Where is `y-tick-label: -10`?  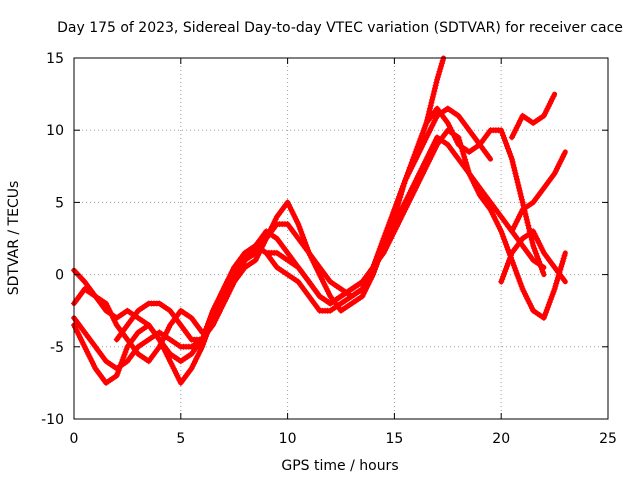
y-tick-label: -10 is located at coordinates (52, 420).